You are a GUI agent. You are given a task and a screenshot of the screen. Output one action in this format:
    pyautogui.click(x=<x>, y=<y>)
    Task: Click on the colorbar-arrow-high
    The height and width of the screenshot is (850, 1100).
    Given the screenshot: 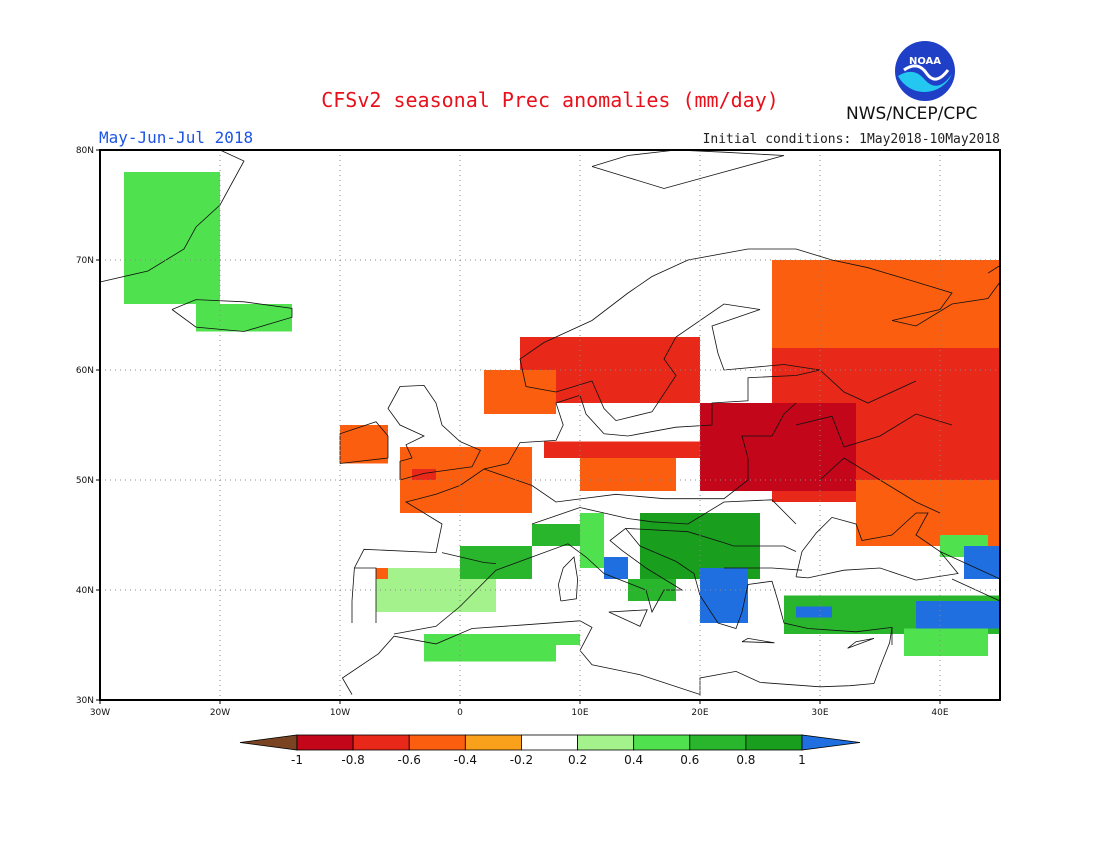 What is the action you would take?
    pyautogui.click(x=831, y=742)
    